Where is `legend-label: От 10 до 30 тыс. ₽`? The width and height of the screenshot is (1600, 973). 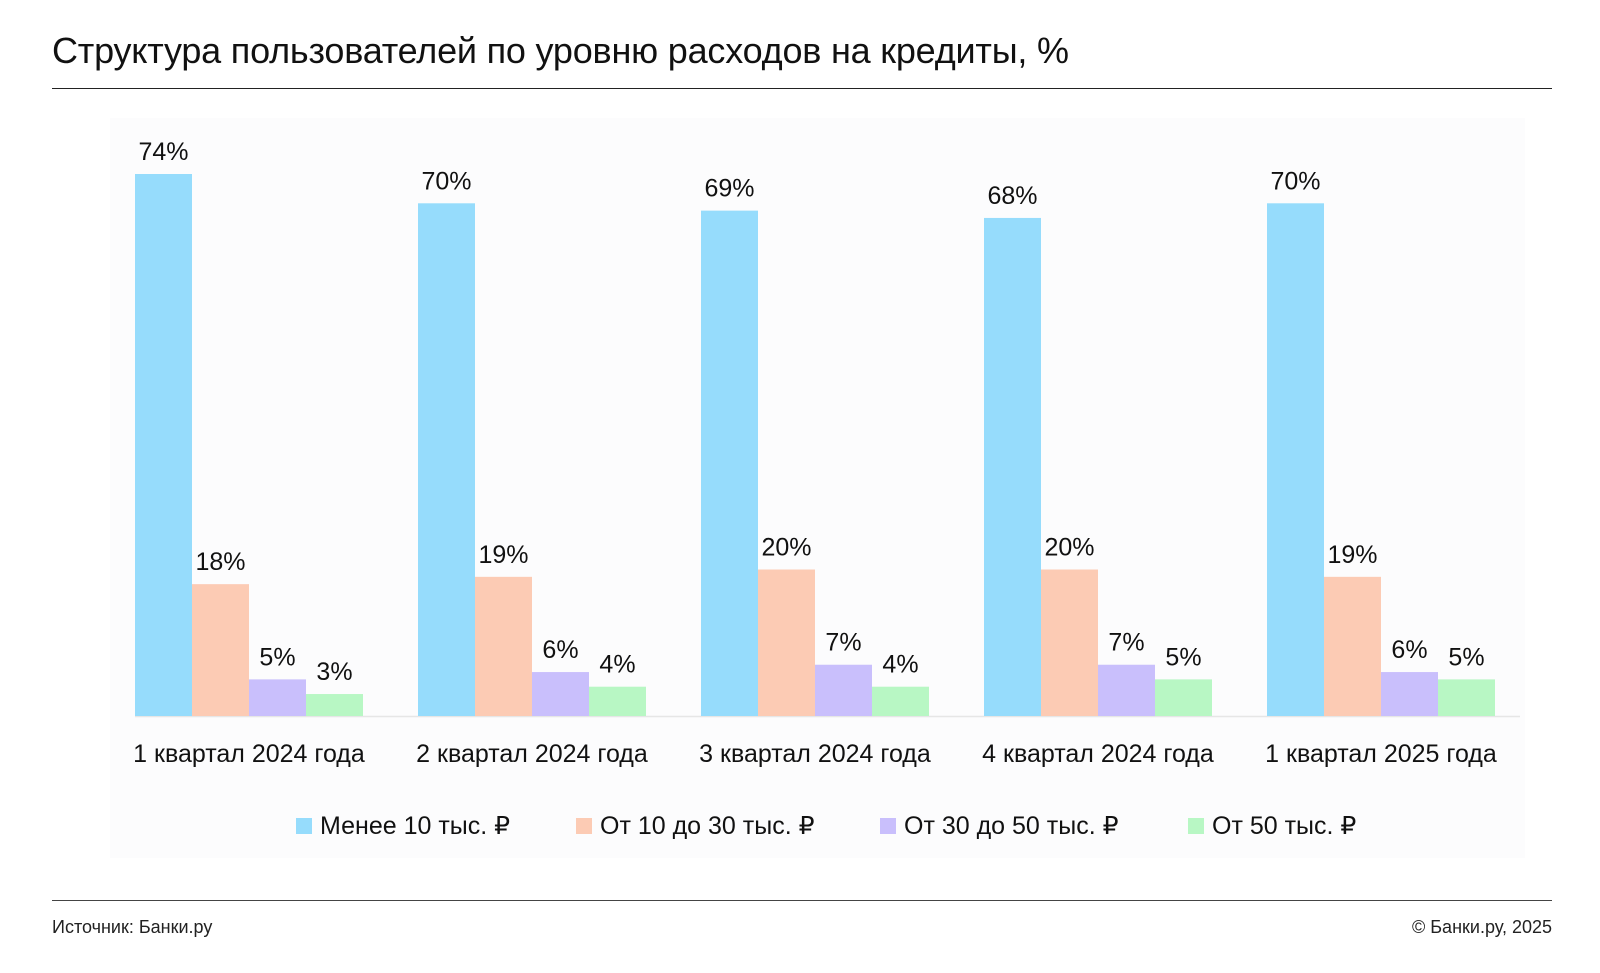 legend-label: От 10 до 30 тыс. ₽ is located at coordinates (707, 826).